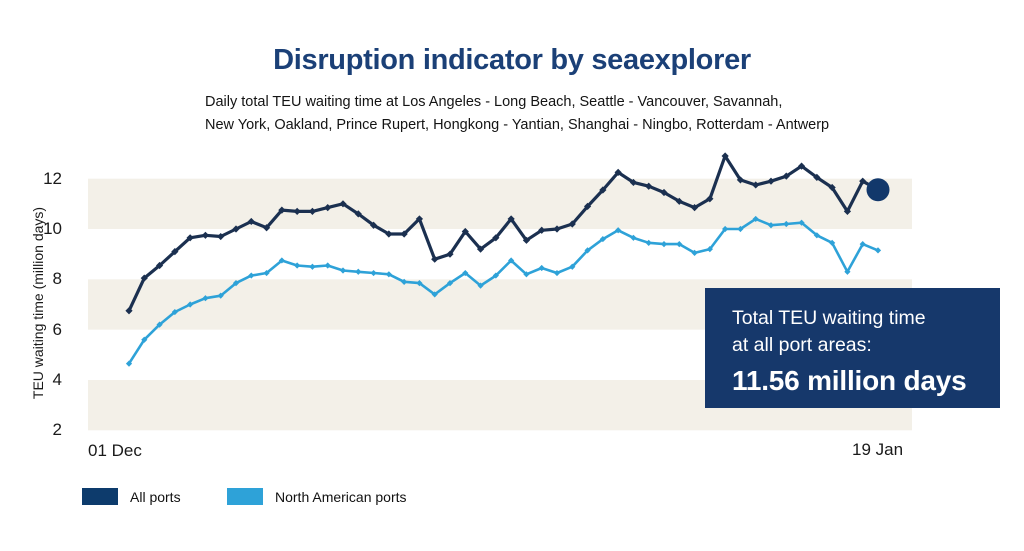 Image resolution: width=1024 pixels, height=551 pixels. Describe the element at coordinates (52, 178) in the screenshot. I see `y-tick-label-12: 12` at that location.